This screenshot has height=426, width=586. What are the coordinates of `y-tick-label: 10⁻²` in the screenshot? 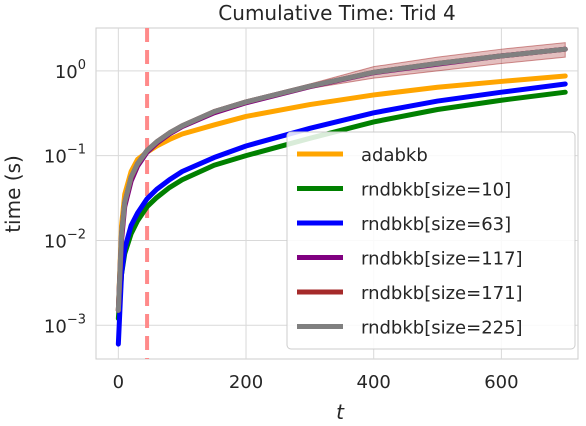 It's located at (65, 239).